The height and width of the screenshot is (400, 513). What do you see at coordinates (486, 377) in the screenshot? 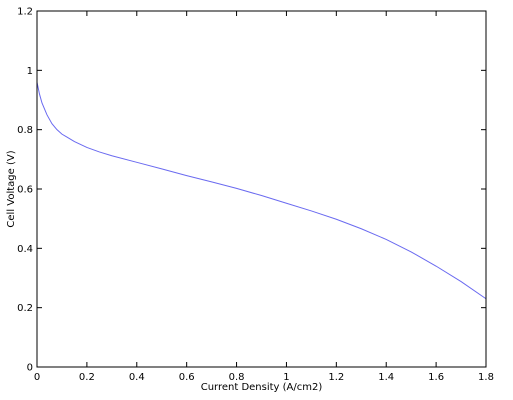
I see `x-tick-label: 1.8` at bounding box center [486, 377].